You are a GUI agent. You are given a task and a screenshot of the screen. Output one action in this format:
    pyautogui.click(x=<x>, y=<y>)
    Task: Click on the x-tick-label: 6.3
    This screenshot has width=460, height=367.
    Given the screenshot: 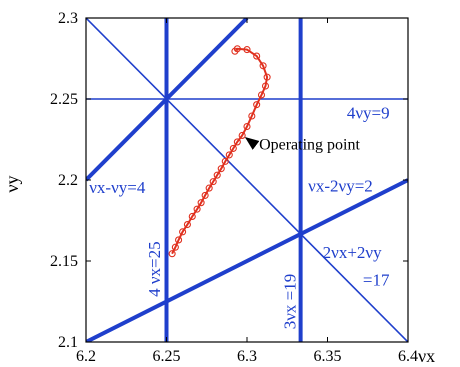 What is the action you would take?
    pyautogui.click(x=247, y=356)
    